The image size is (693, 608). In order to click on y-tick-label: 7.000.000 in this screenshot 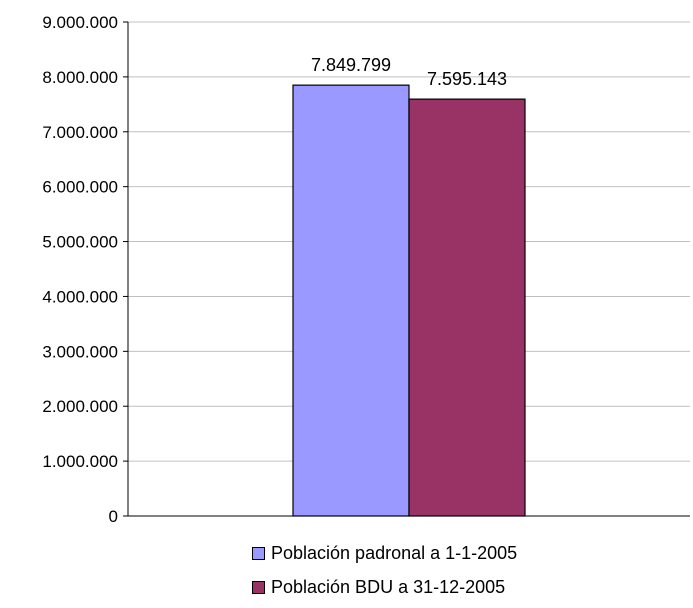, I will do `click(80, 132)`.